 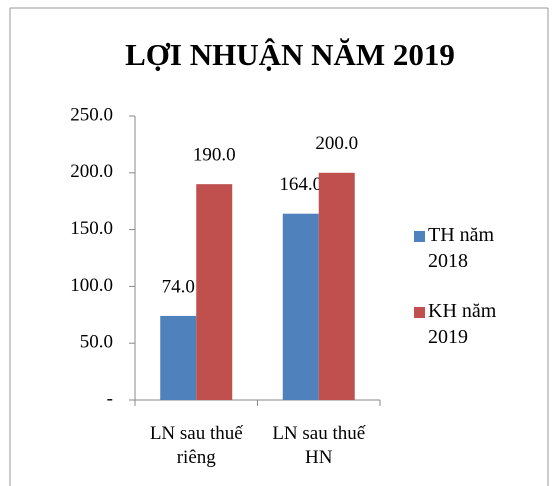 I want to click on chart-title: LỢI NHUẬN NĂM 2019, so click(x=290, y=54).